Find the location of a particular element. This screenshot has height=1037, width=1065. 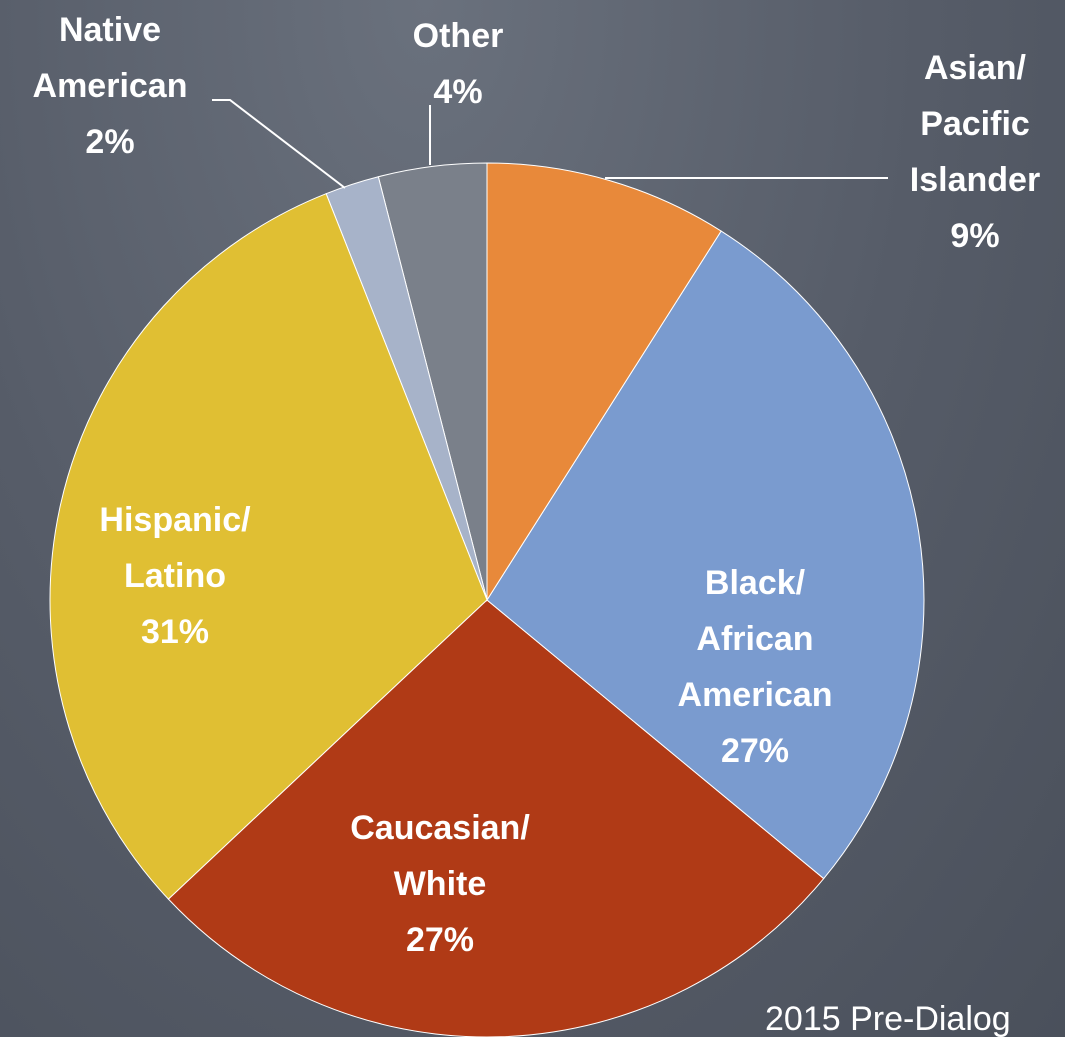

slice-label: Hispanic/ Latino 31% is located at coordinates (175, 576).